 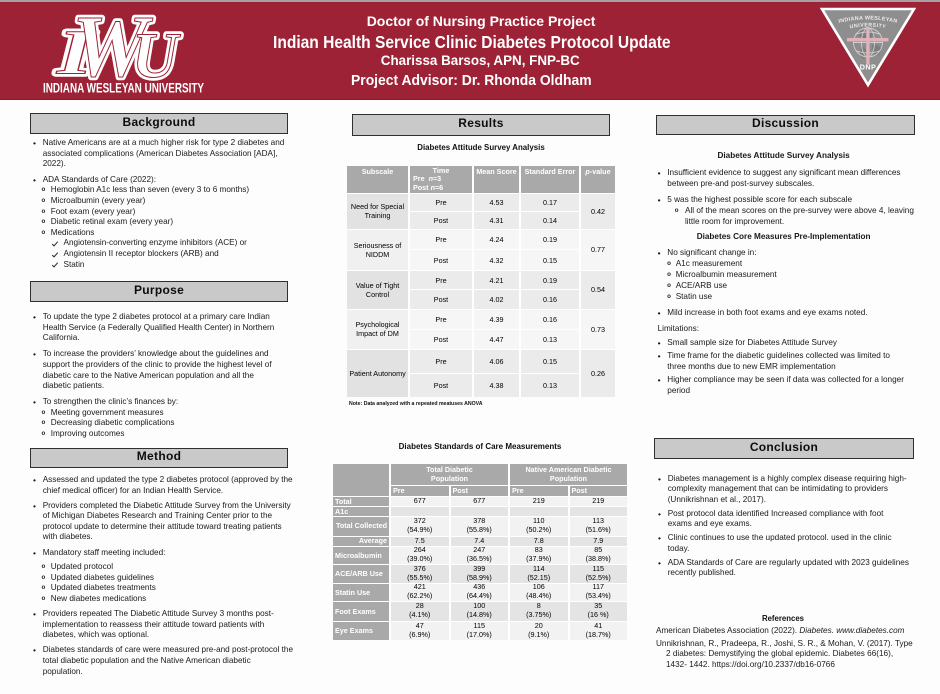 What do you see at coordinates (123, 88) in the screenshot?
I see `svg-text: INDIANA WESLEYAN UNIVERSITY` at bounding box center [123, 88].